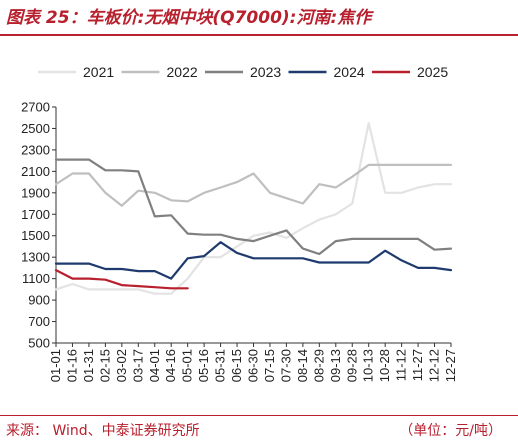 The image size is (518, 445). I want to click on source-note: 来源： Wind、中泰证券研究所, so click(103, 431).